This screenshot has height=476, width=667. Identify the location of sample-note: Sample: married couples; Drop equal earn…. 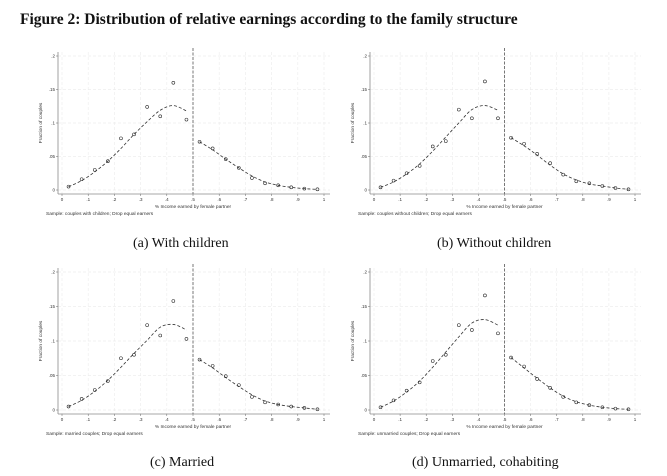
(94, 434).